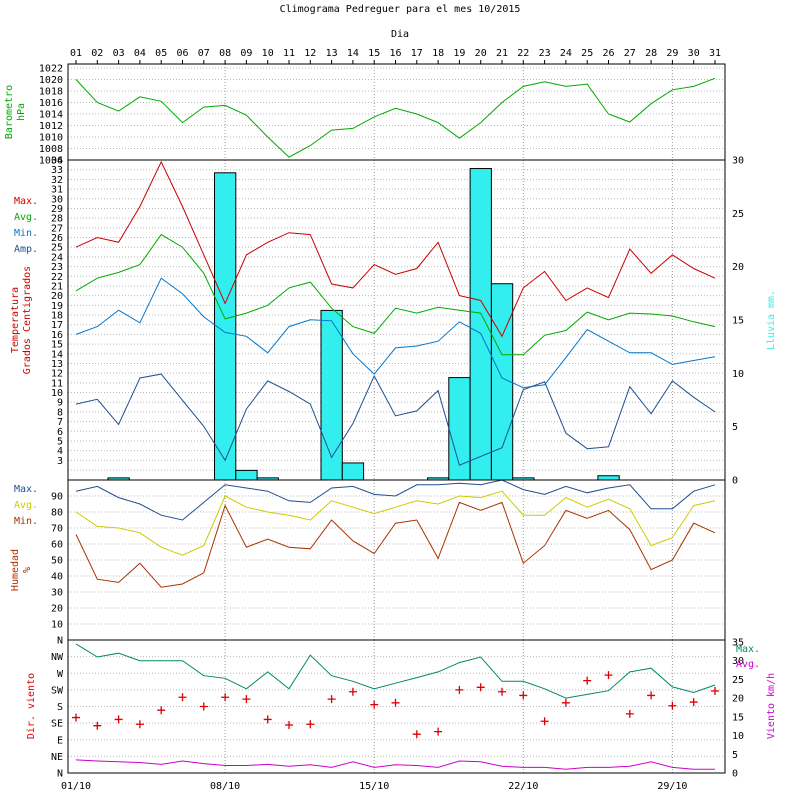  What do you see at coordinates (60, 707) in the screenshot?
I see `dir-tick-label: S` at bounding box center [60, 707].